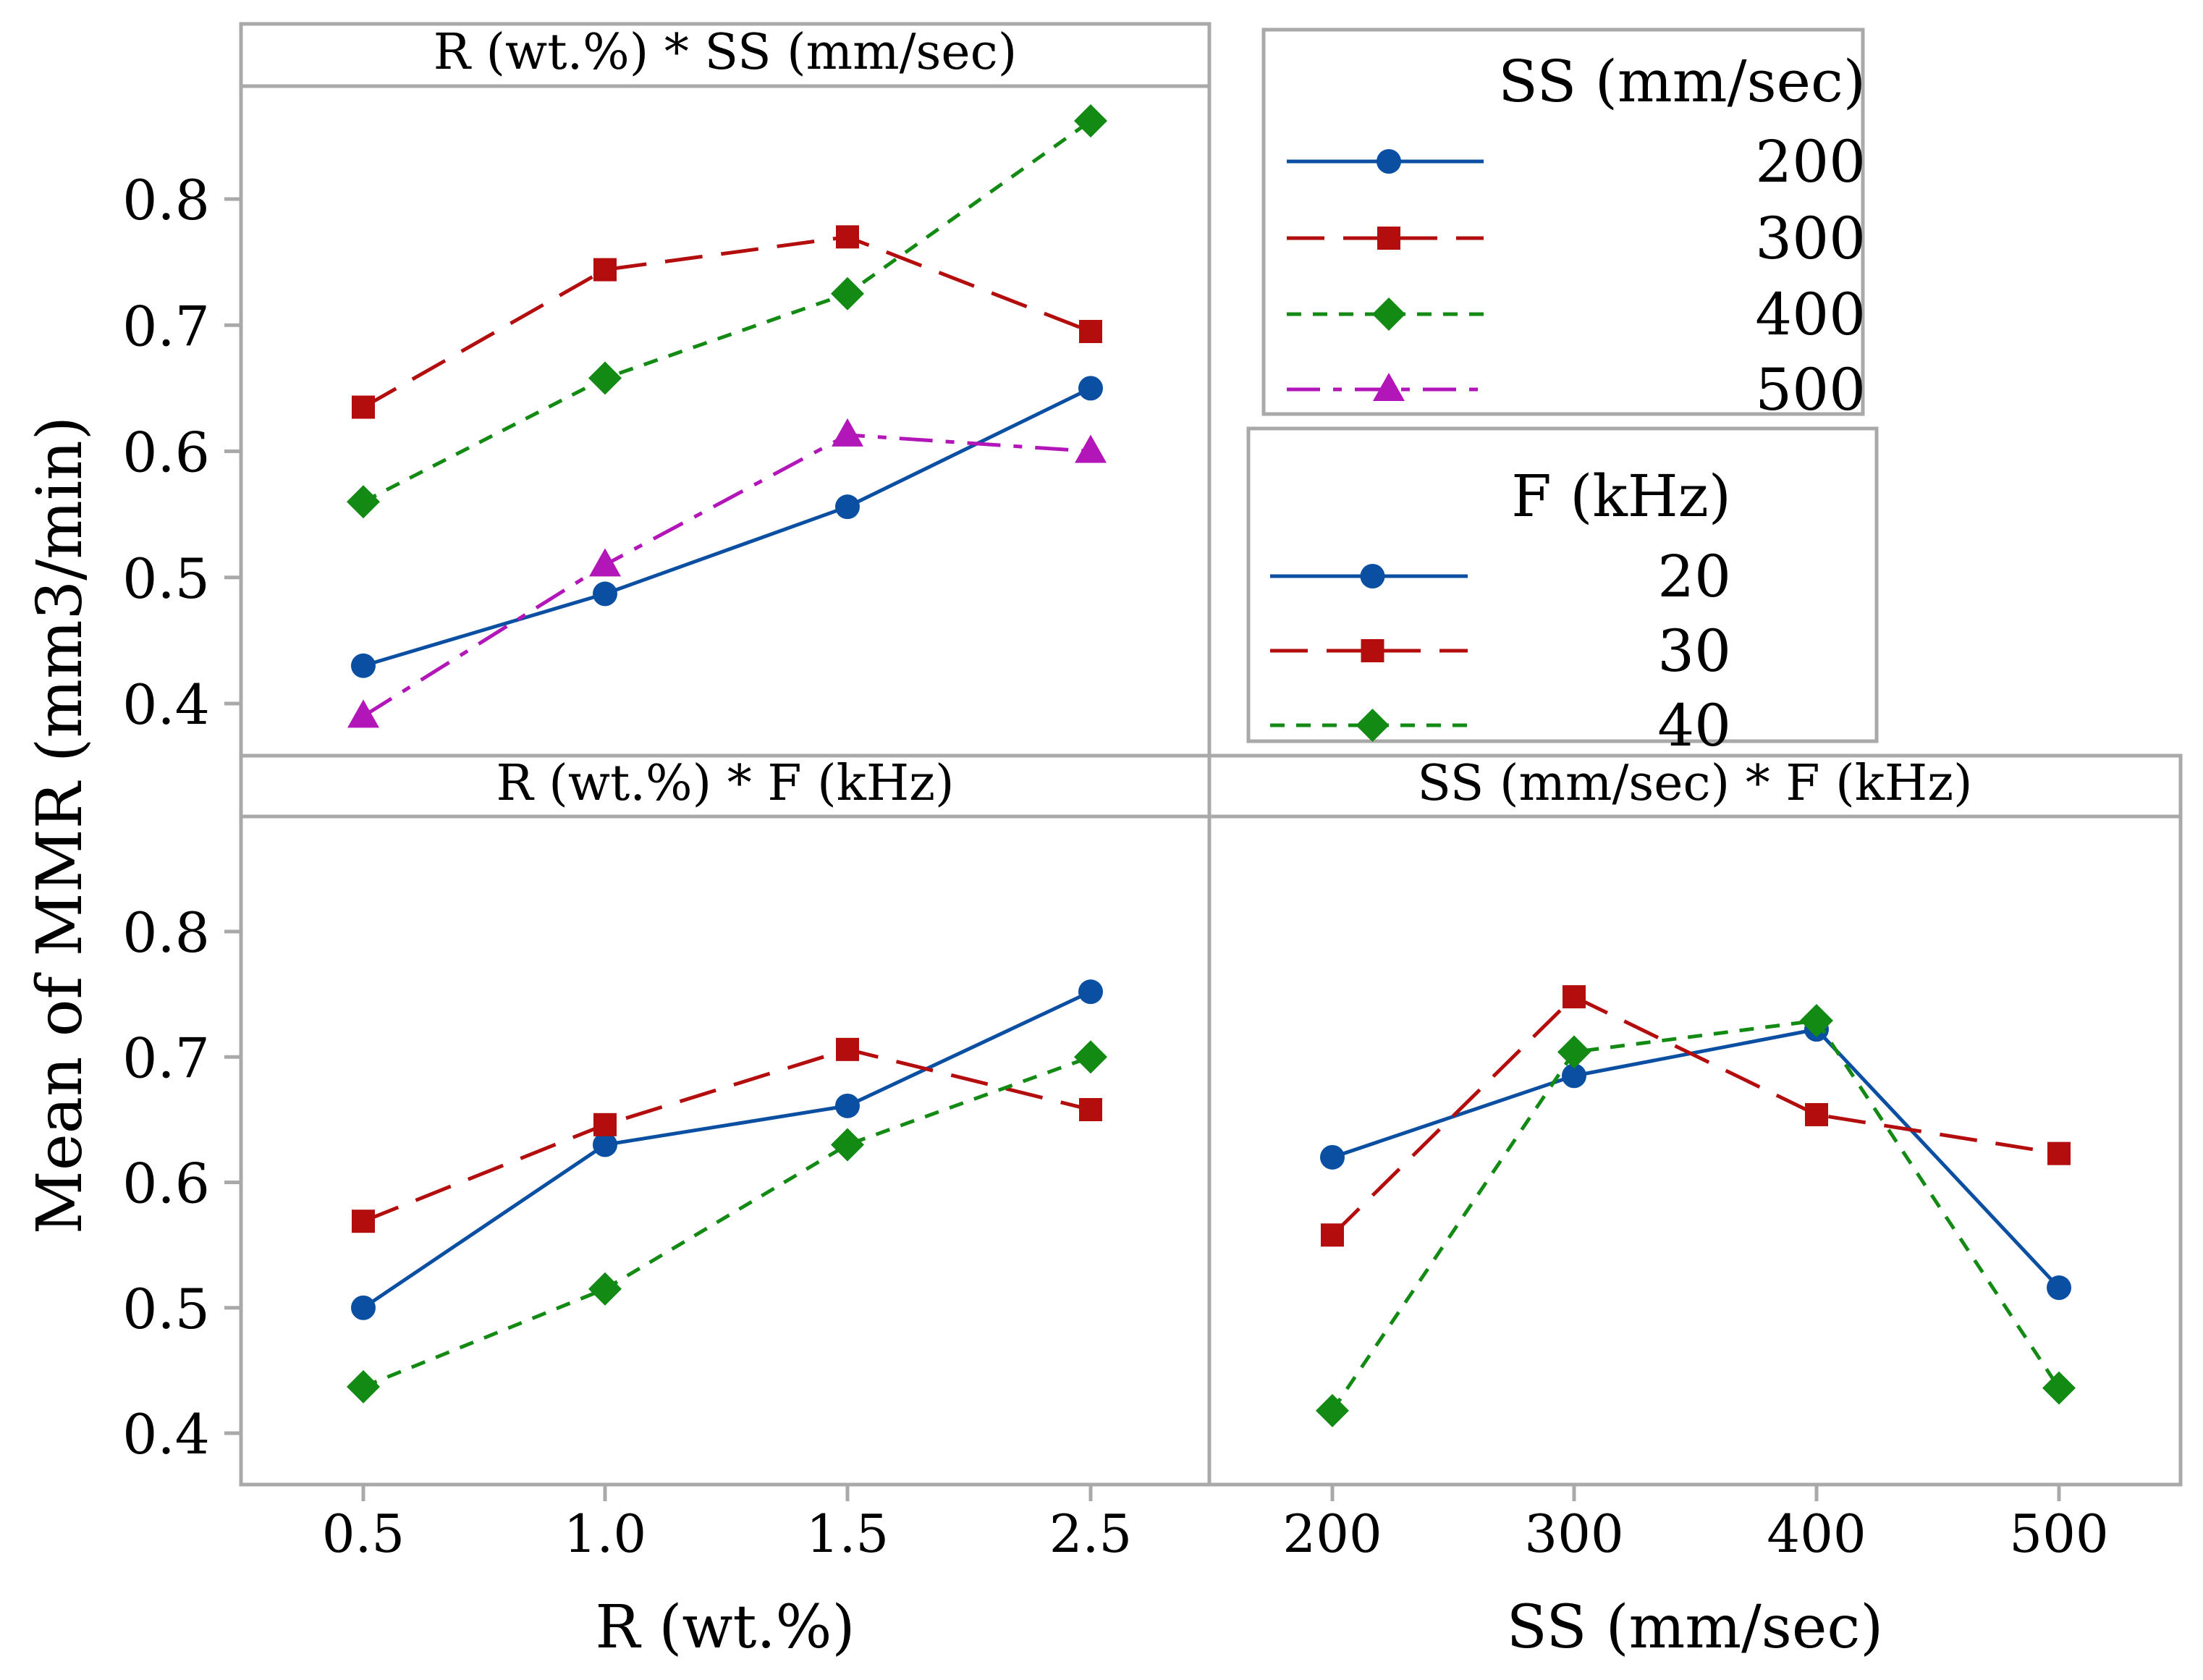 This screenshot has width=2203, height=1680. I want to click on legend-f-title: F (kHz), so click(1621, 496).